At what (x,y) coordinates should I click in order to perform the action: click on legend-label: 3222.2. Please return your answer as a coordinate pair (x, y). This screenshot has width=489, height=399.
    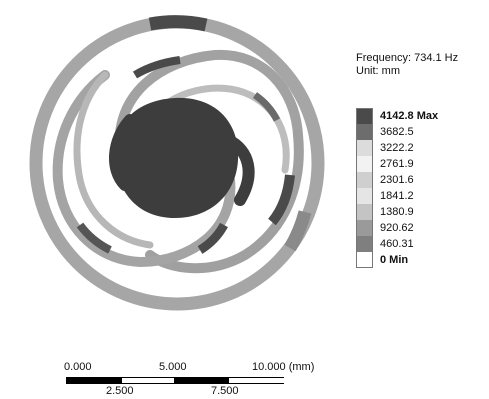
    Looking at the image, I should click on (397, 148).